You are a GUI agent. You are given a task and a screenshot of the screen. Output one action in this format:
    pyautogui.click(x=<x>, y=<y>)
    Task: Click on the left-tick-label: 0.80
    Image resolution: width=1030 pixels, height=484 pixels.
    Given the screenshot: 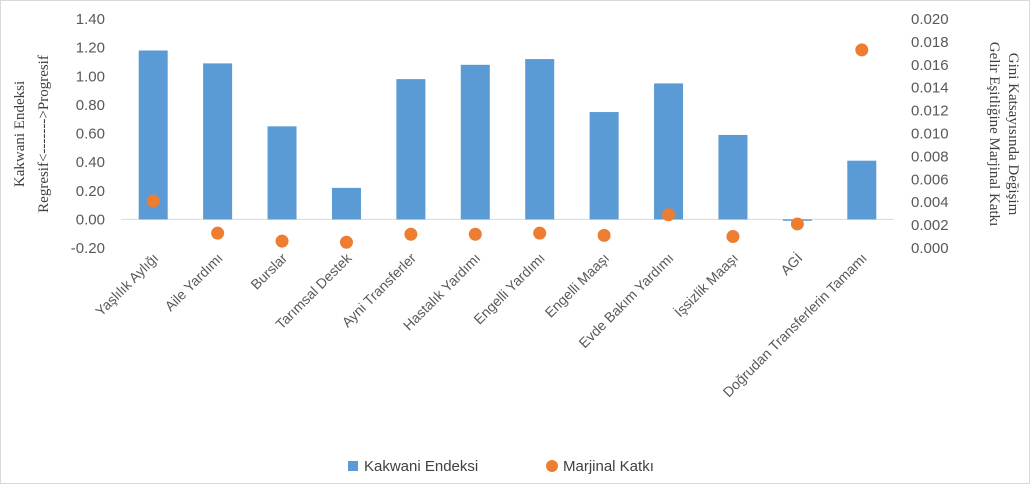 What is the action you would take?
    pyautogui.click(x=90, y=105)
    